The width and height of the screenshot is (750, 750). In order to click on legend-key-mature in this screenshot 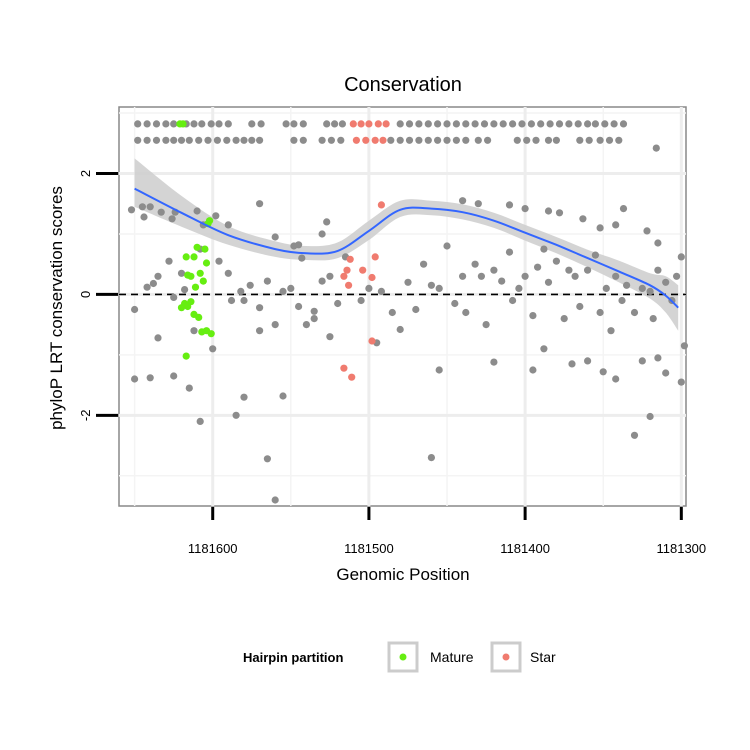, I will do `click(403, 657)`.